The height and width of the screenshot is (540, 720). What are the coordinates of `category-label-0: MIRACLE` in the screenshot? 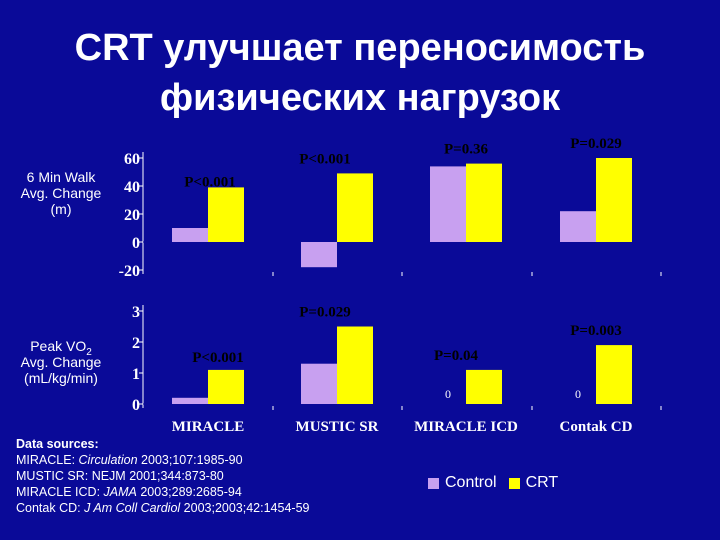 It's located at (208, 427).